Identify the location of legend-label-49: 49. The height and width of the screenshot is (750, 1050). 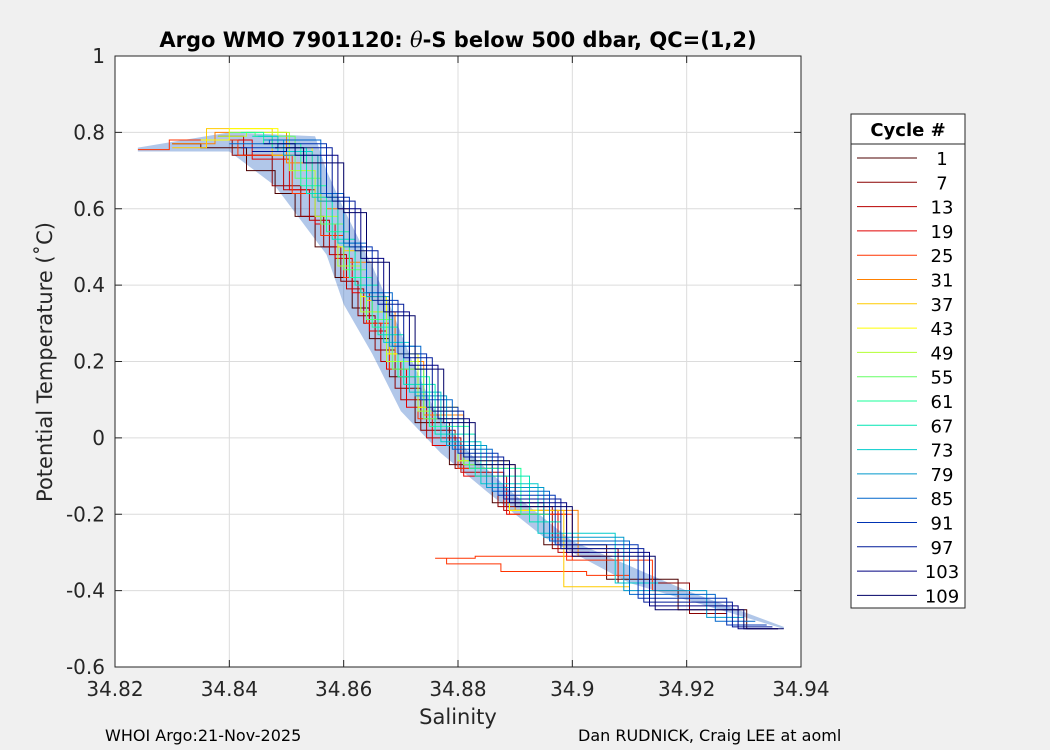
(942, 353).